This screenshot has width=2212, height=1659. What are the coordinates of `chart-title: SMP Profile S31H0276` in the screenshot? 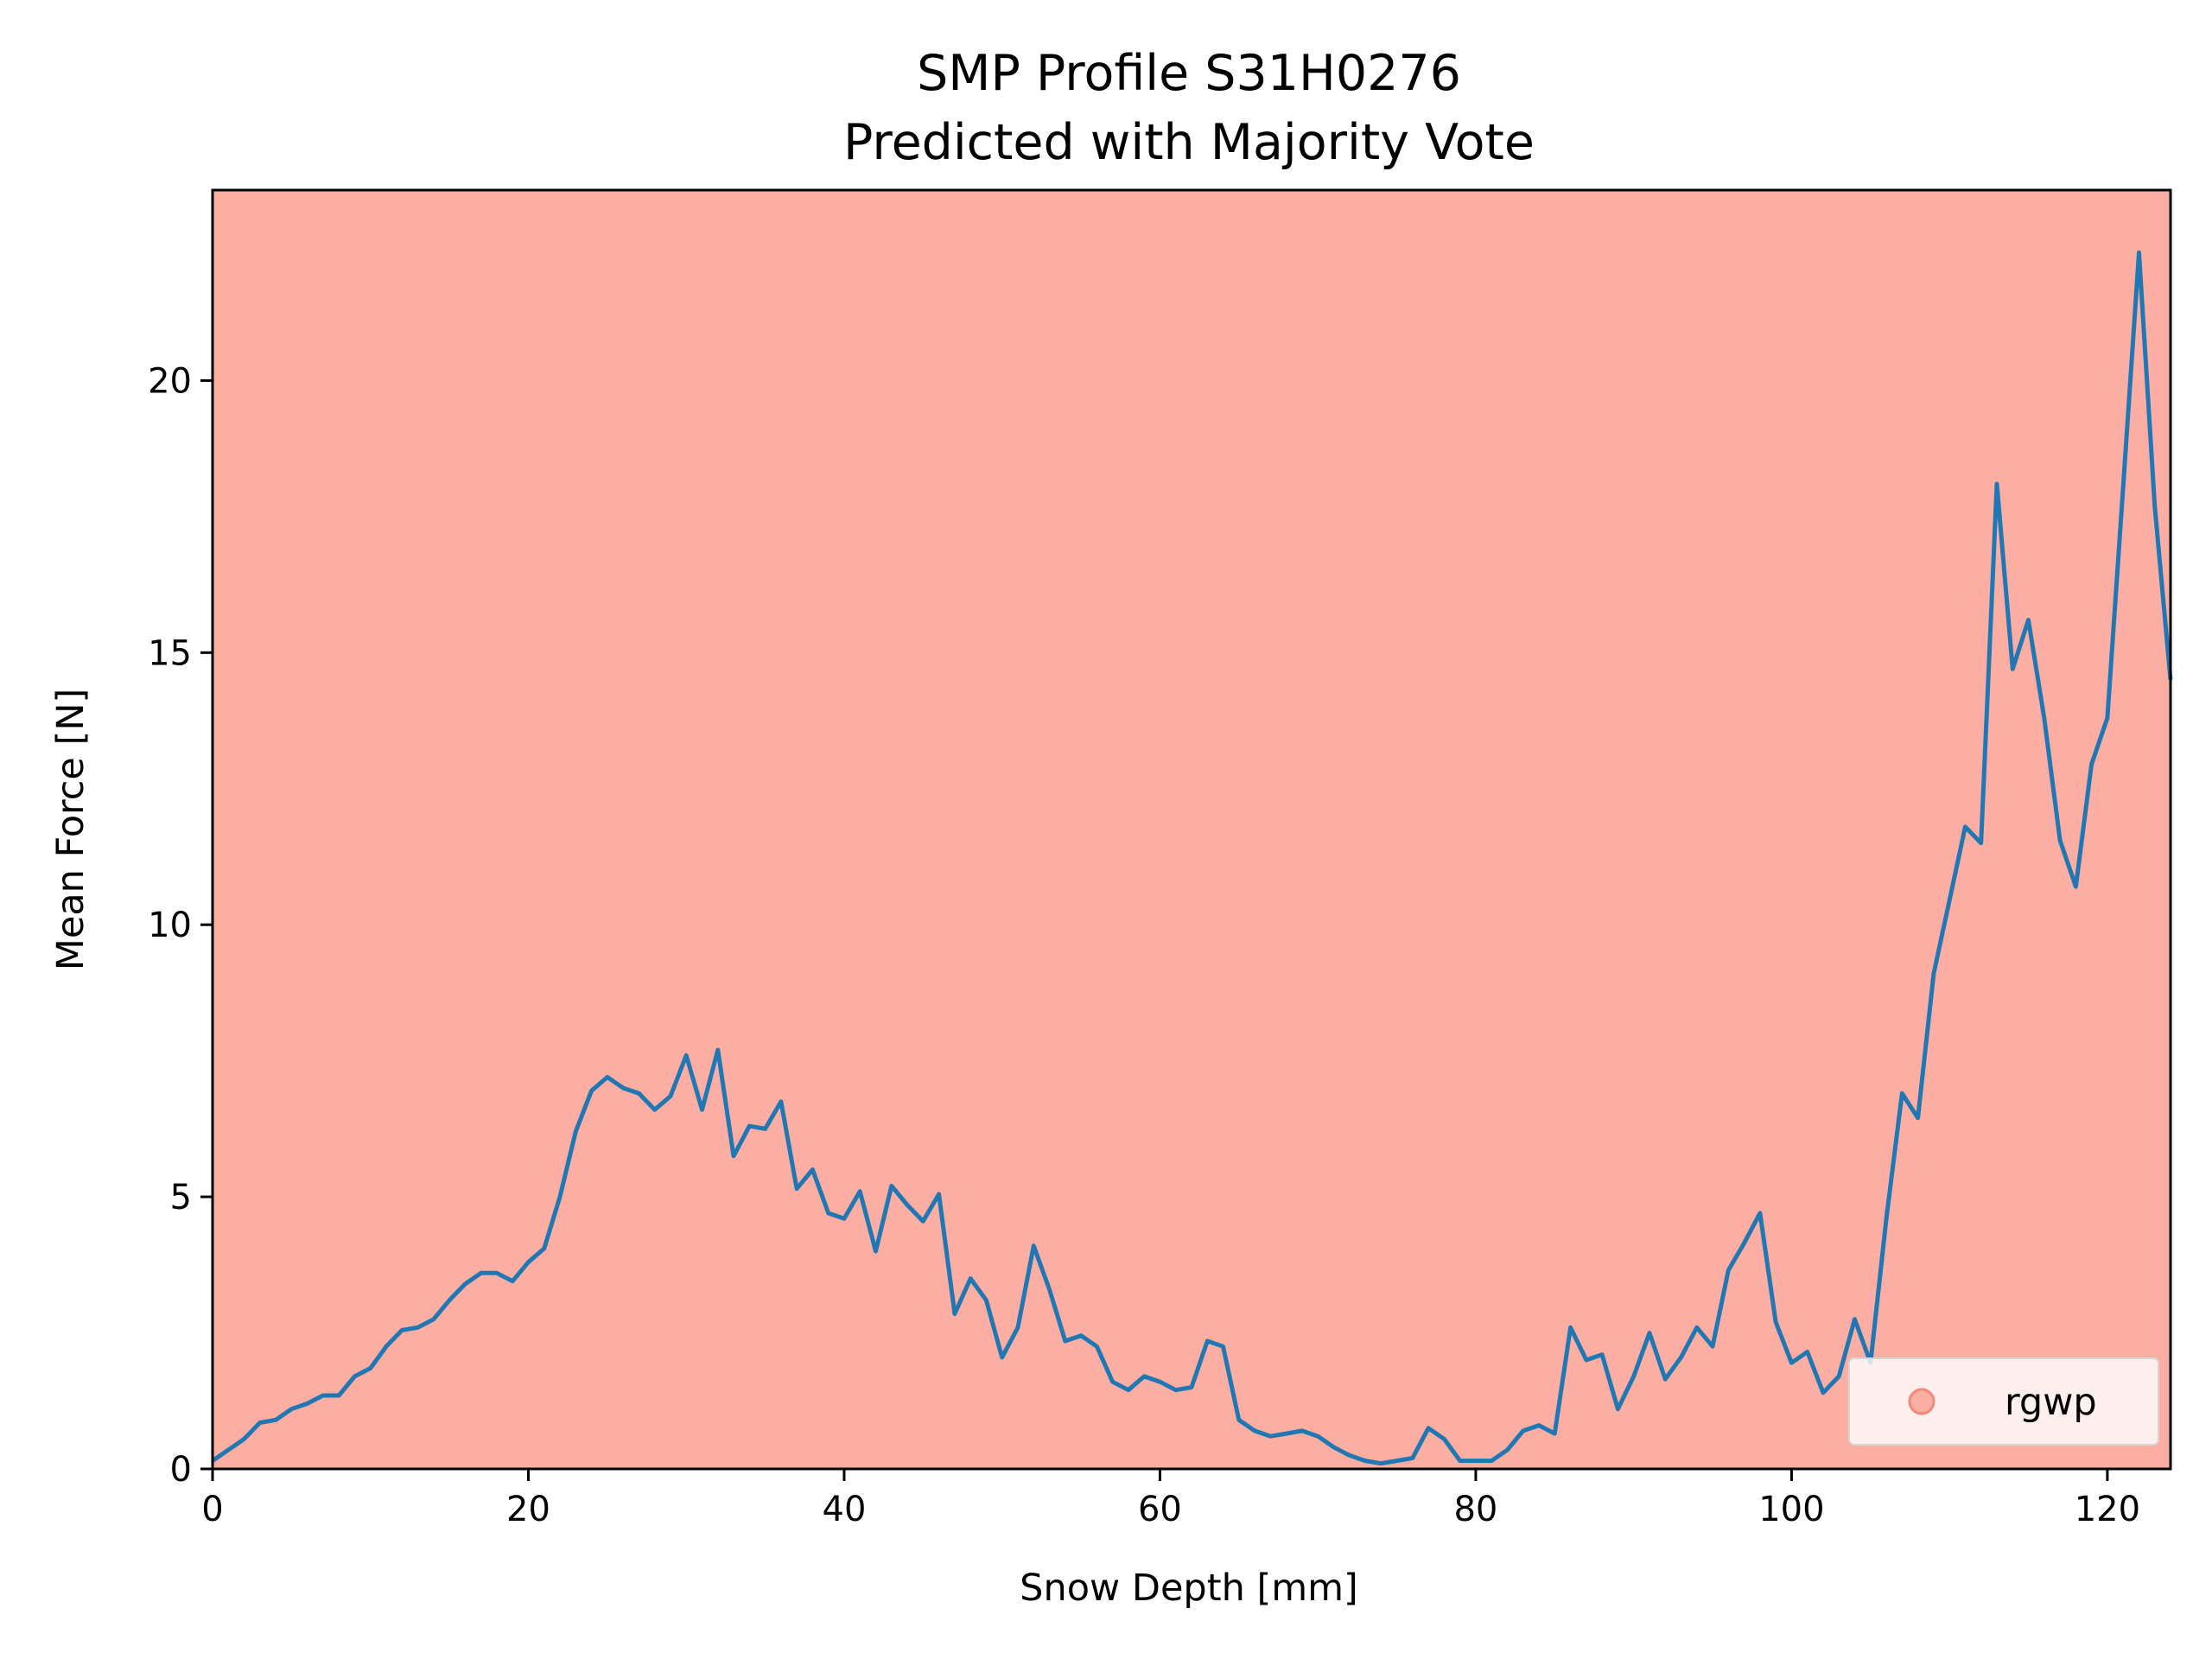 It's located at (1189, 73).